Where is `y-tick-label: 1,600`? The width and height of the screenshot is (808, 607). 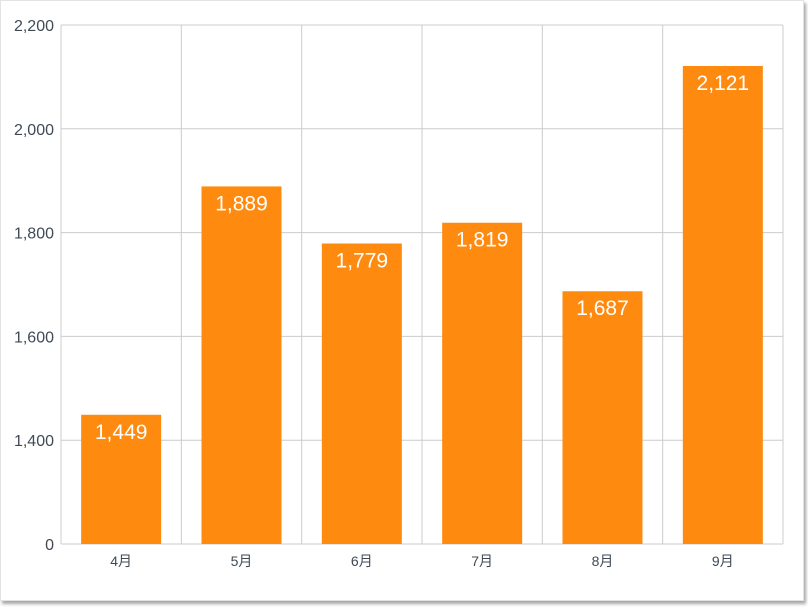
y-tick-label: 1,600 is located at coordinates (34, 337).